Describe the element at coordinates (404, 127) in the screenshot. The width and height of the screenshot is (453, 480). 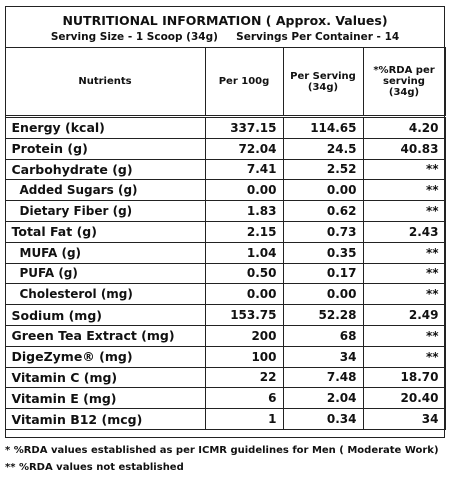
I see `value-cell: 4.20` at that location.